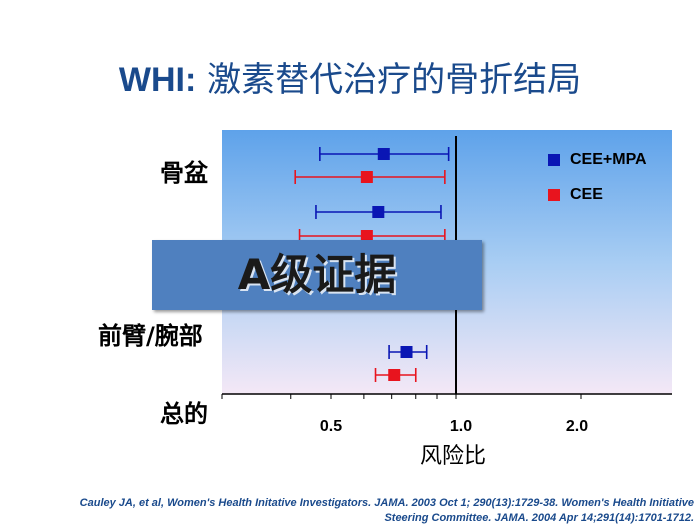 This screenshot has height=526, width=700. I want to click on legend-item-cee-mpa: CEE+MPA, so click(597, 160).